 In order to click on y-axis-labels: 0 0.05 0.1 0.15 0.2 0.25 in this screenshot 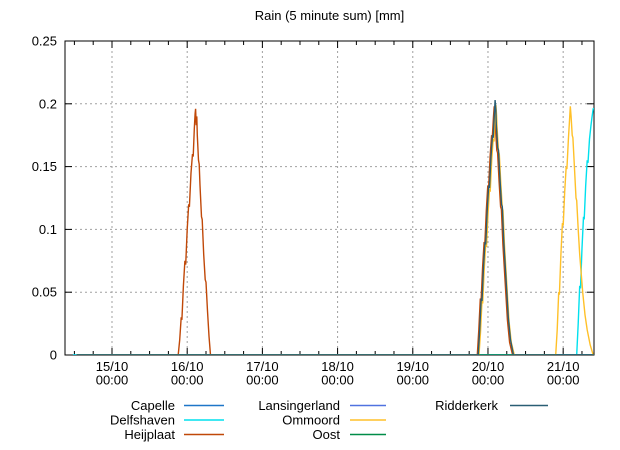, I will do `click(44, 198)`.